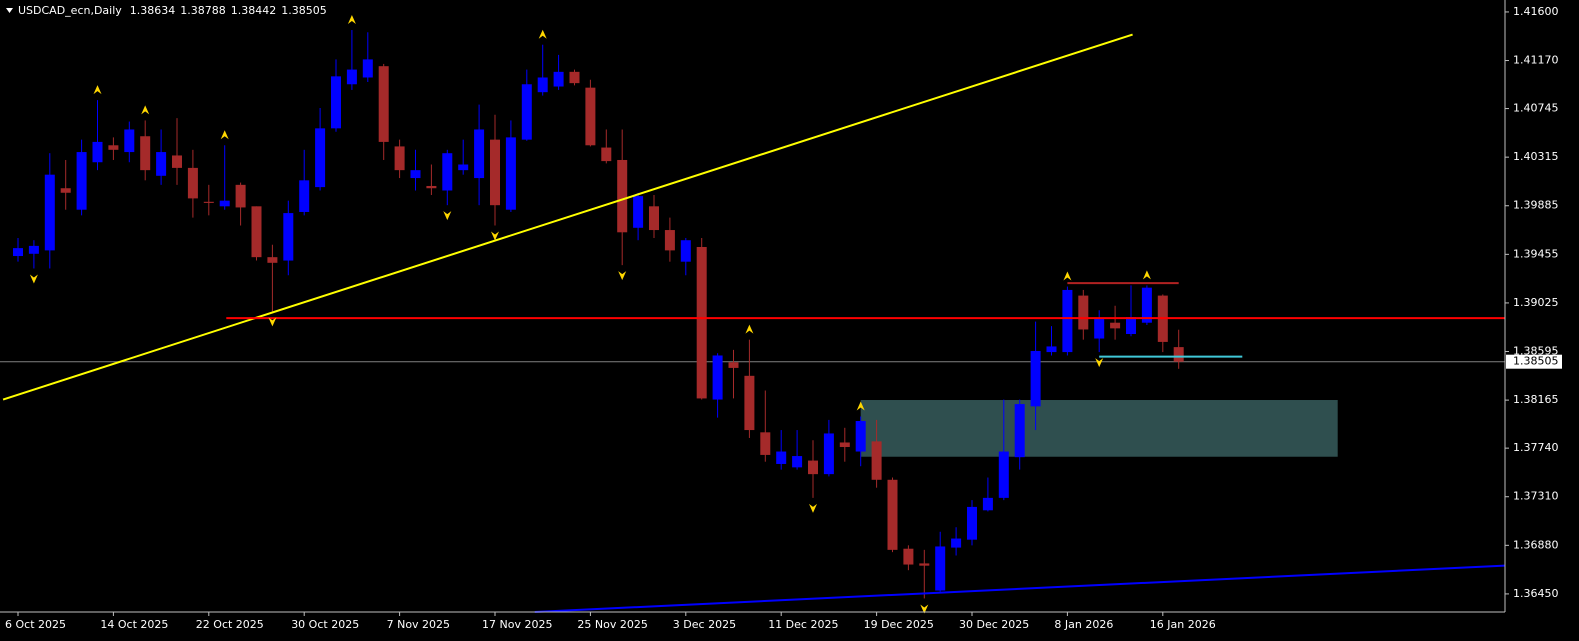 The width and height of the screenshot is (1579, 641). Describe the element at coordinates (1536, 447) in the screenshot. I see `y-tick-label: 1.37740` at that location.